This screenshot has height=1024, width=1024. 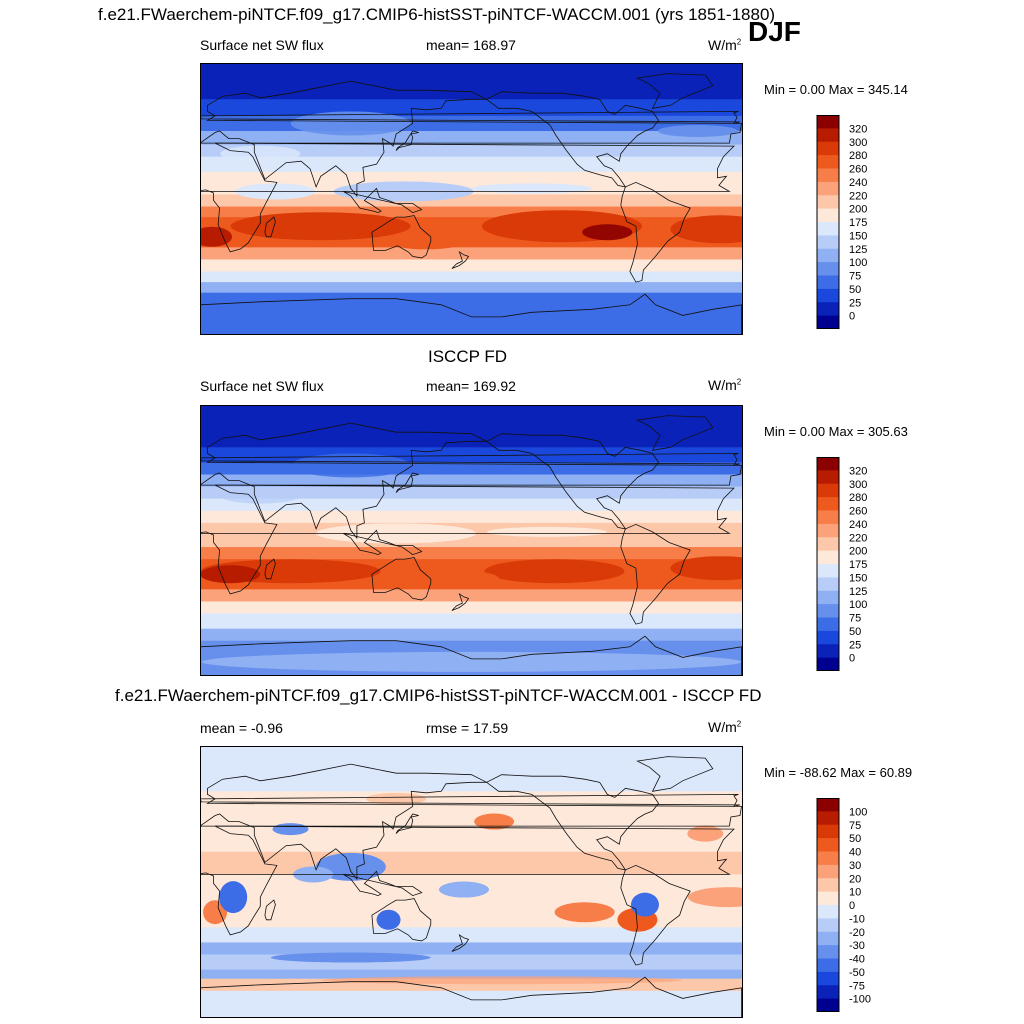 I want to click on panel-2-mean-label: mean= 169.92, so click(x=471, y=386).